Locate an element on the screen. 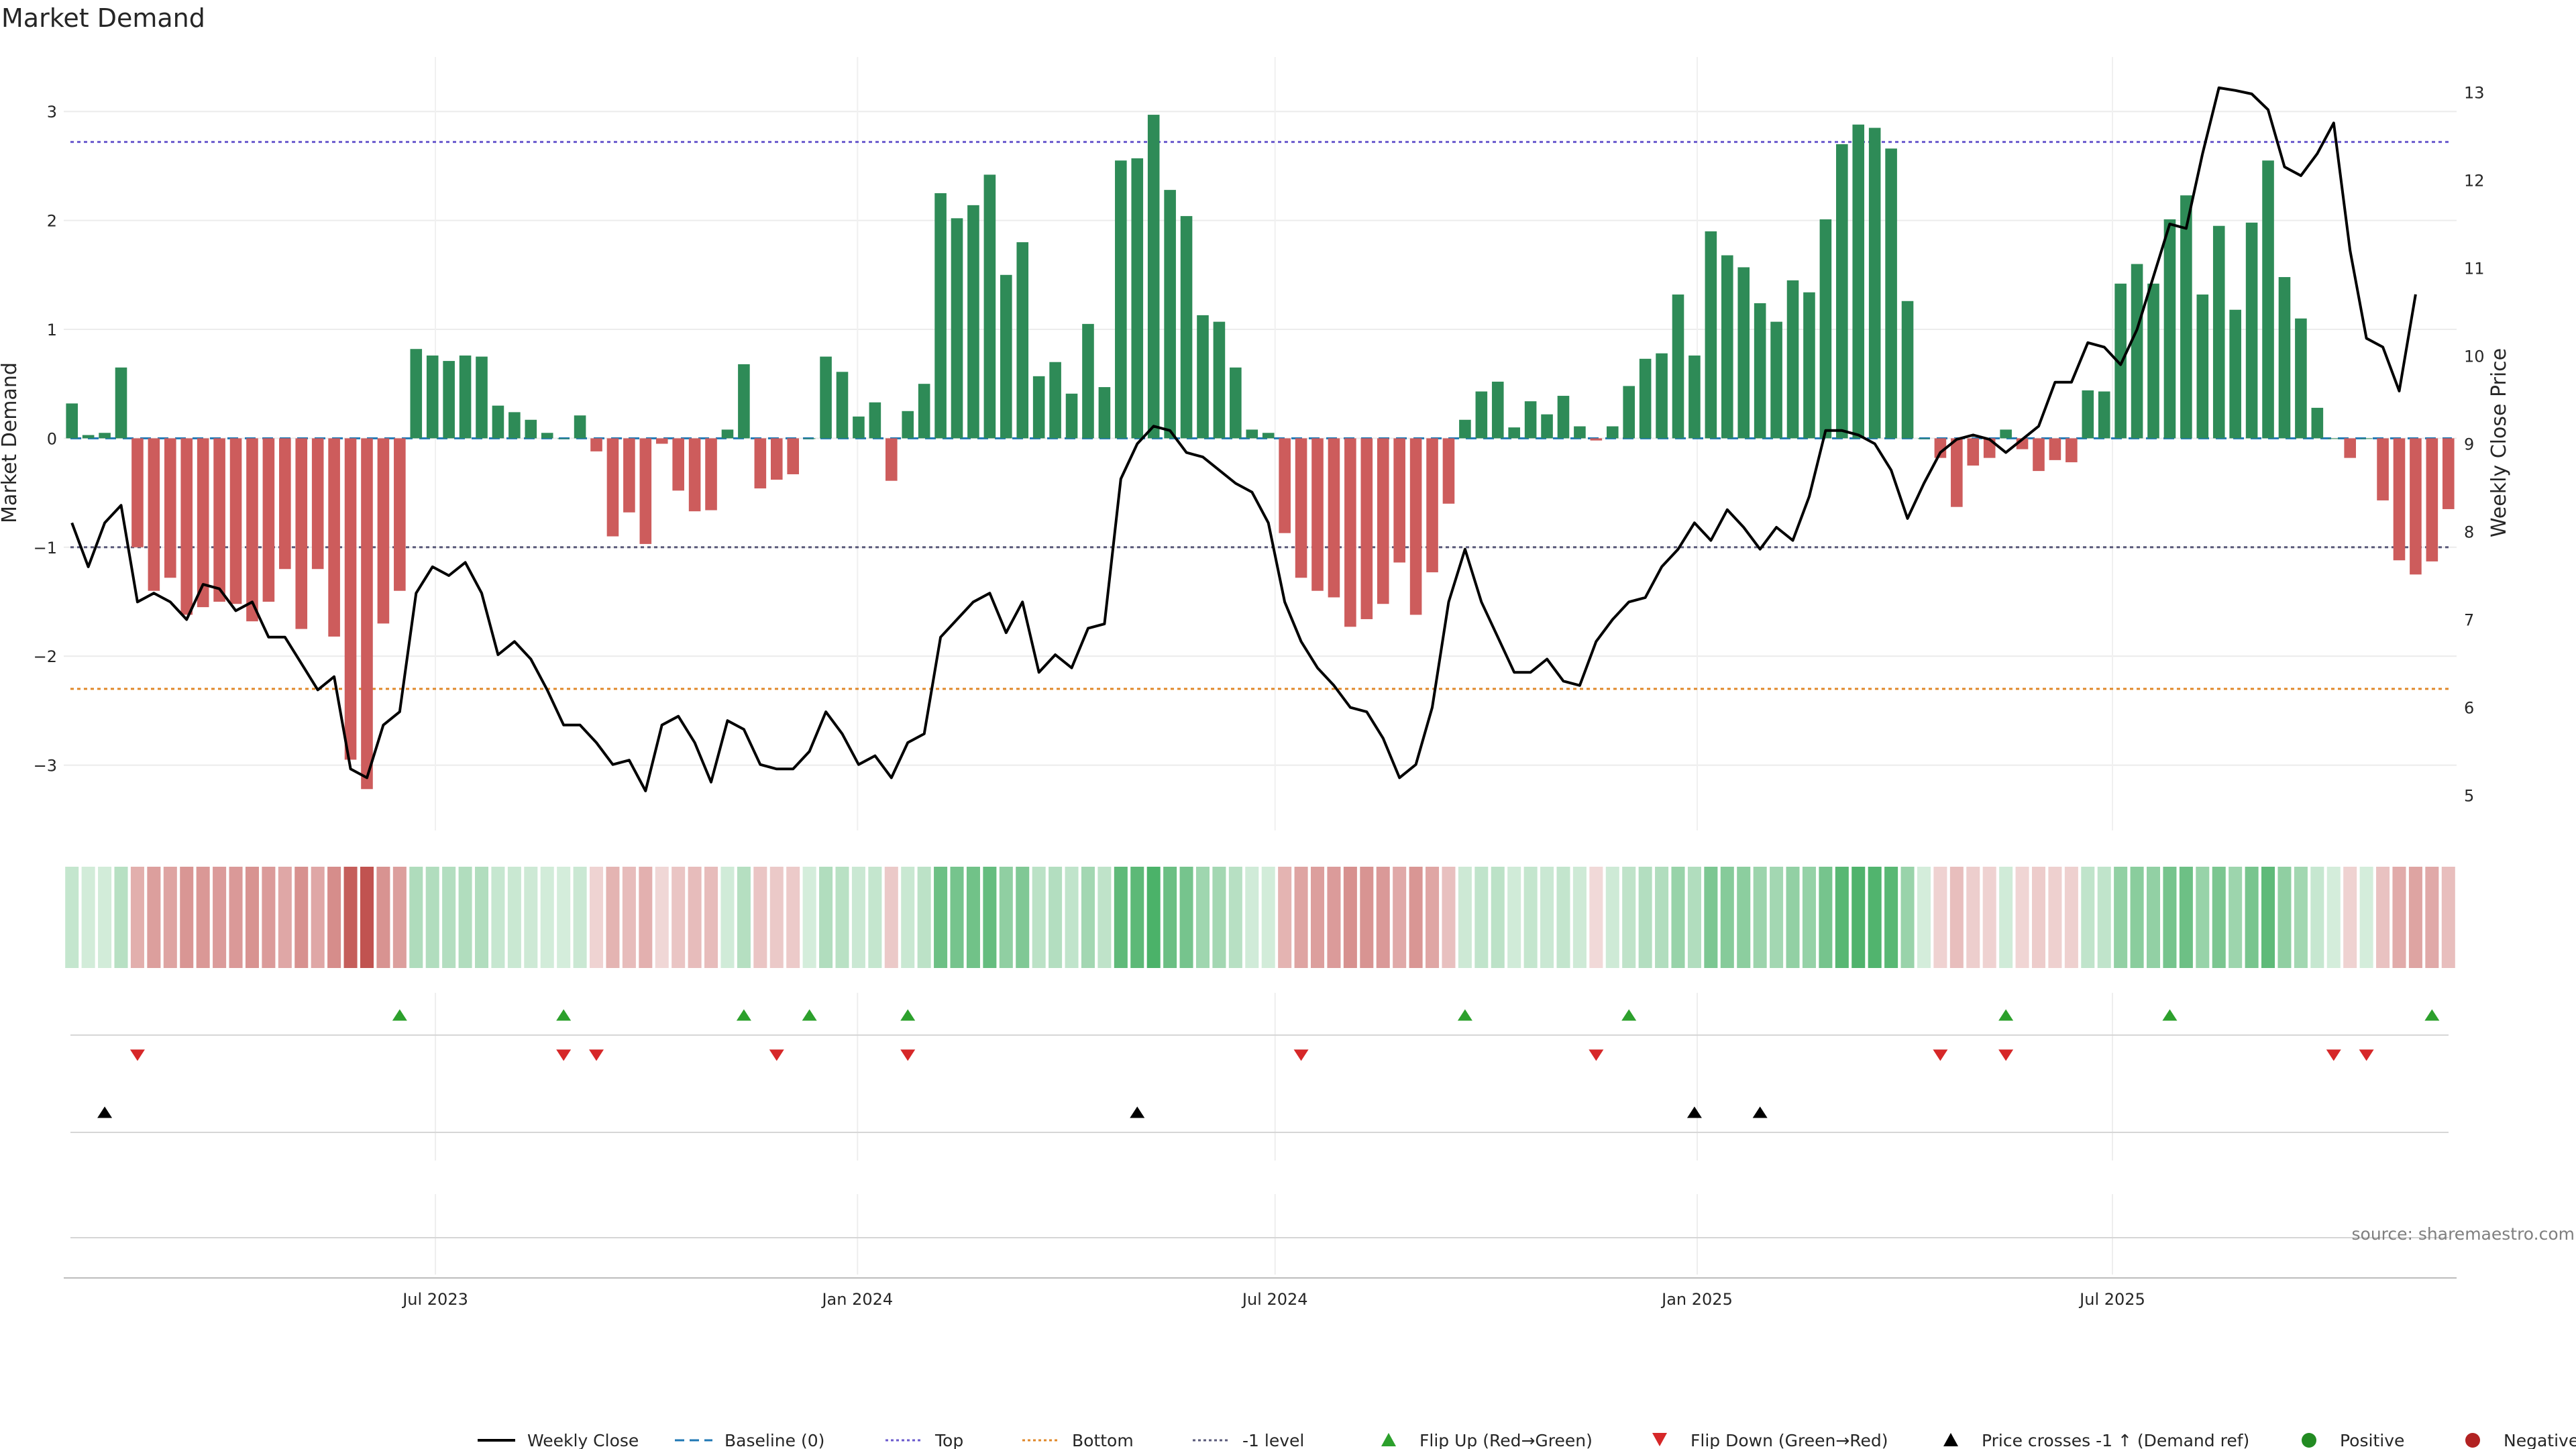  y2-axis-label: Weekly Close Price is located at coordinates (2499, 442).